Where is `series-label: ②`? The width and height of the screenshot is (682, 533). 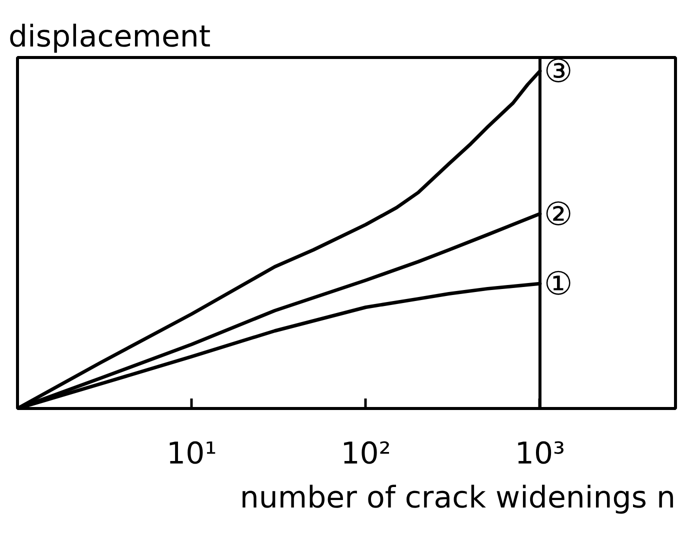
series-label: ② is located at coordinates (558, 213).